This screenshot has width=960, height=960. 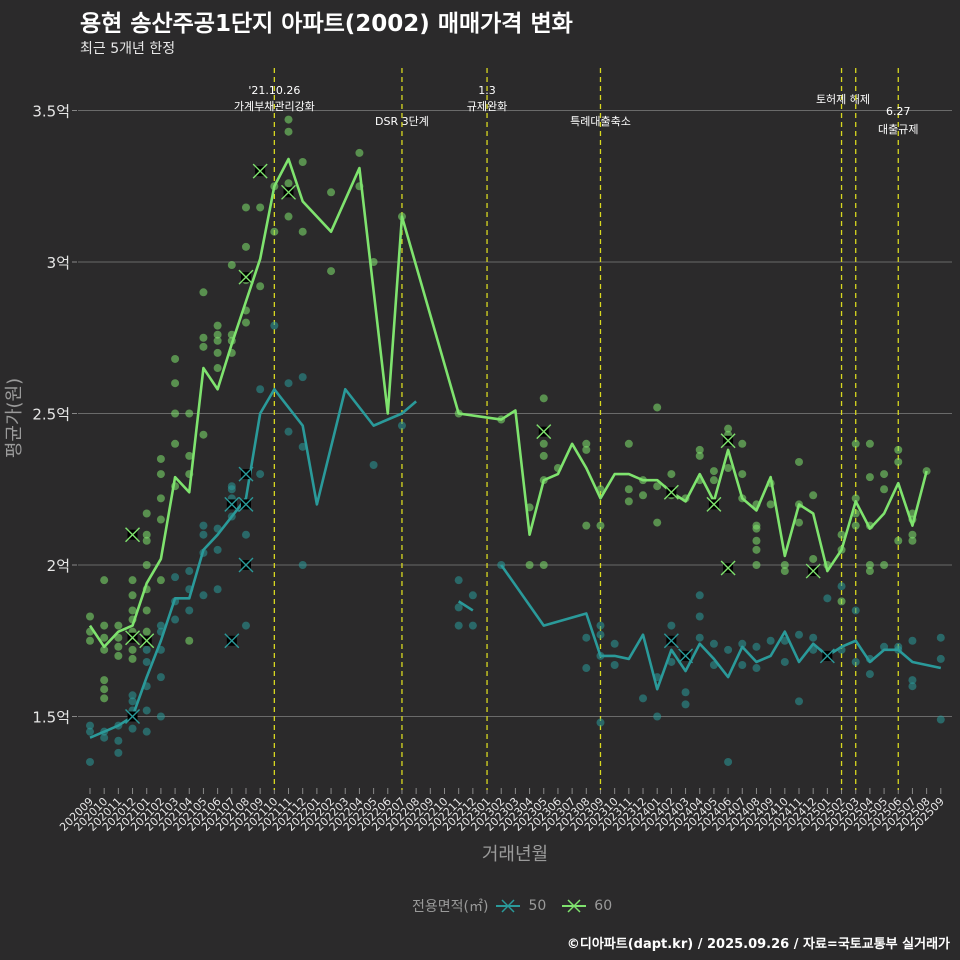 I want to click on event-annotation-label: 특례대출축소, so click(x=600, y=121).